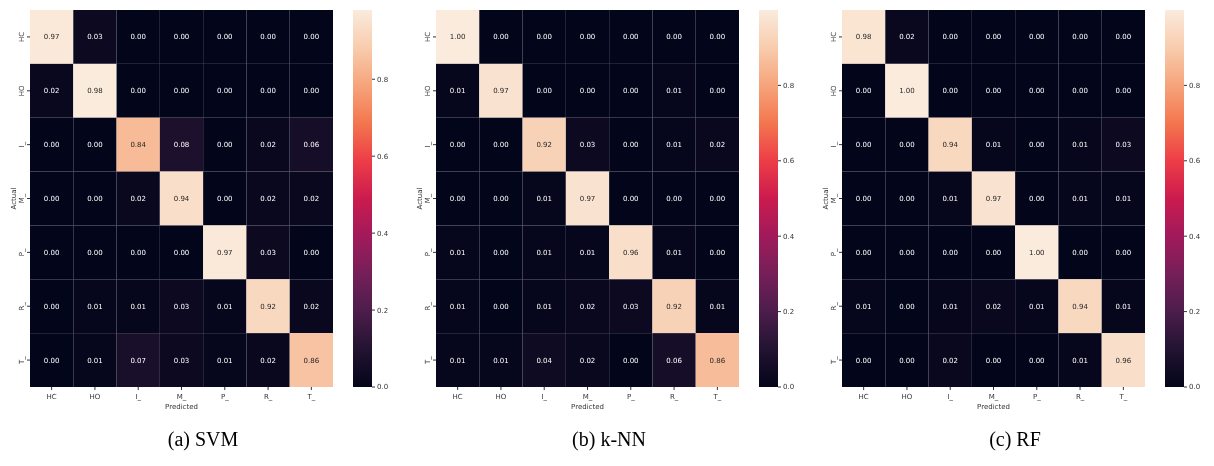  I want to click on text: (a) SVM, so click(203, 439).